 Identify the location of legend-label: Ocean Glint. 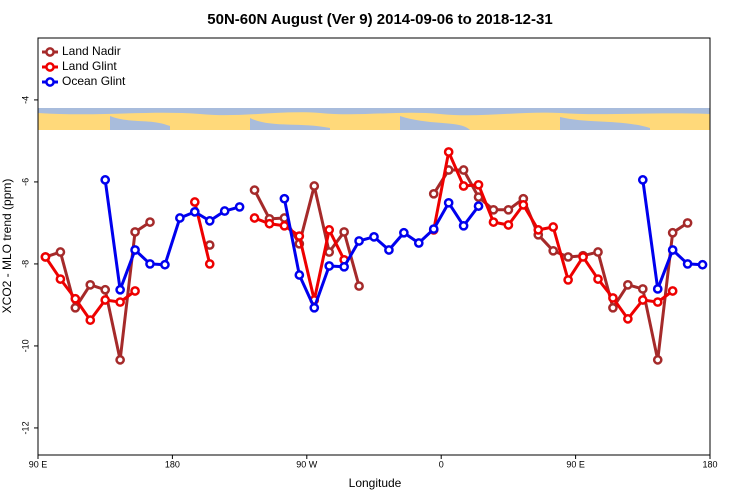
(94, 81).